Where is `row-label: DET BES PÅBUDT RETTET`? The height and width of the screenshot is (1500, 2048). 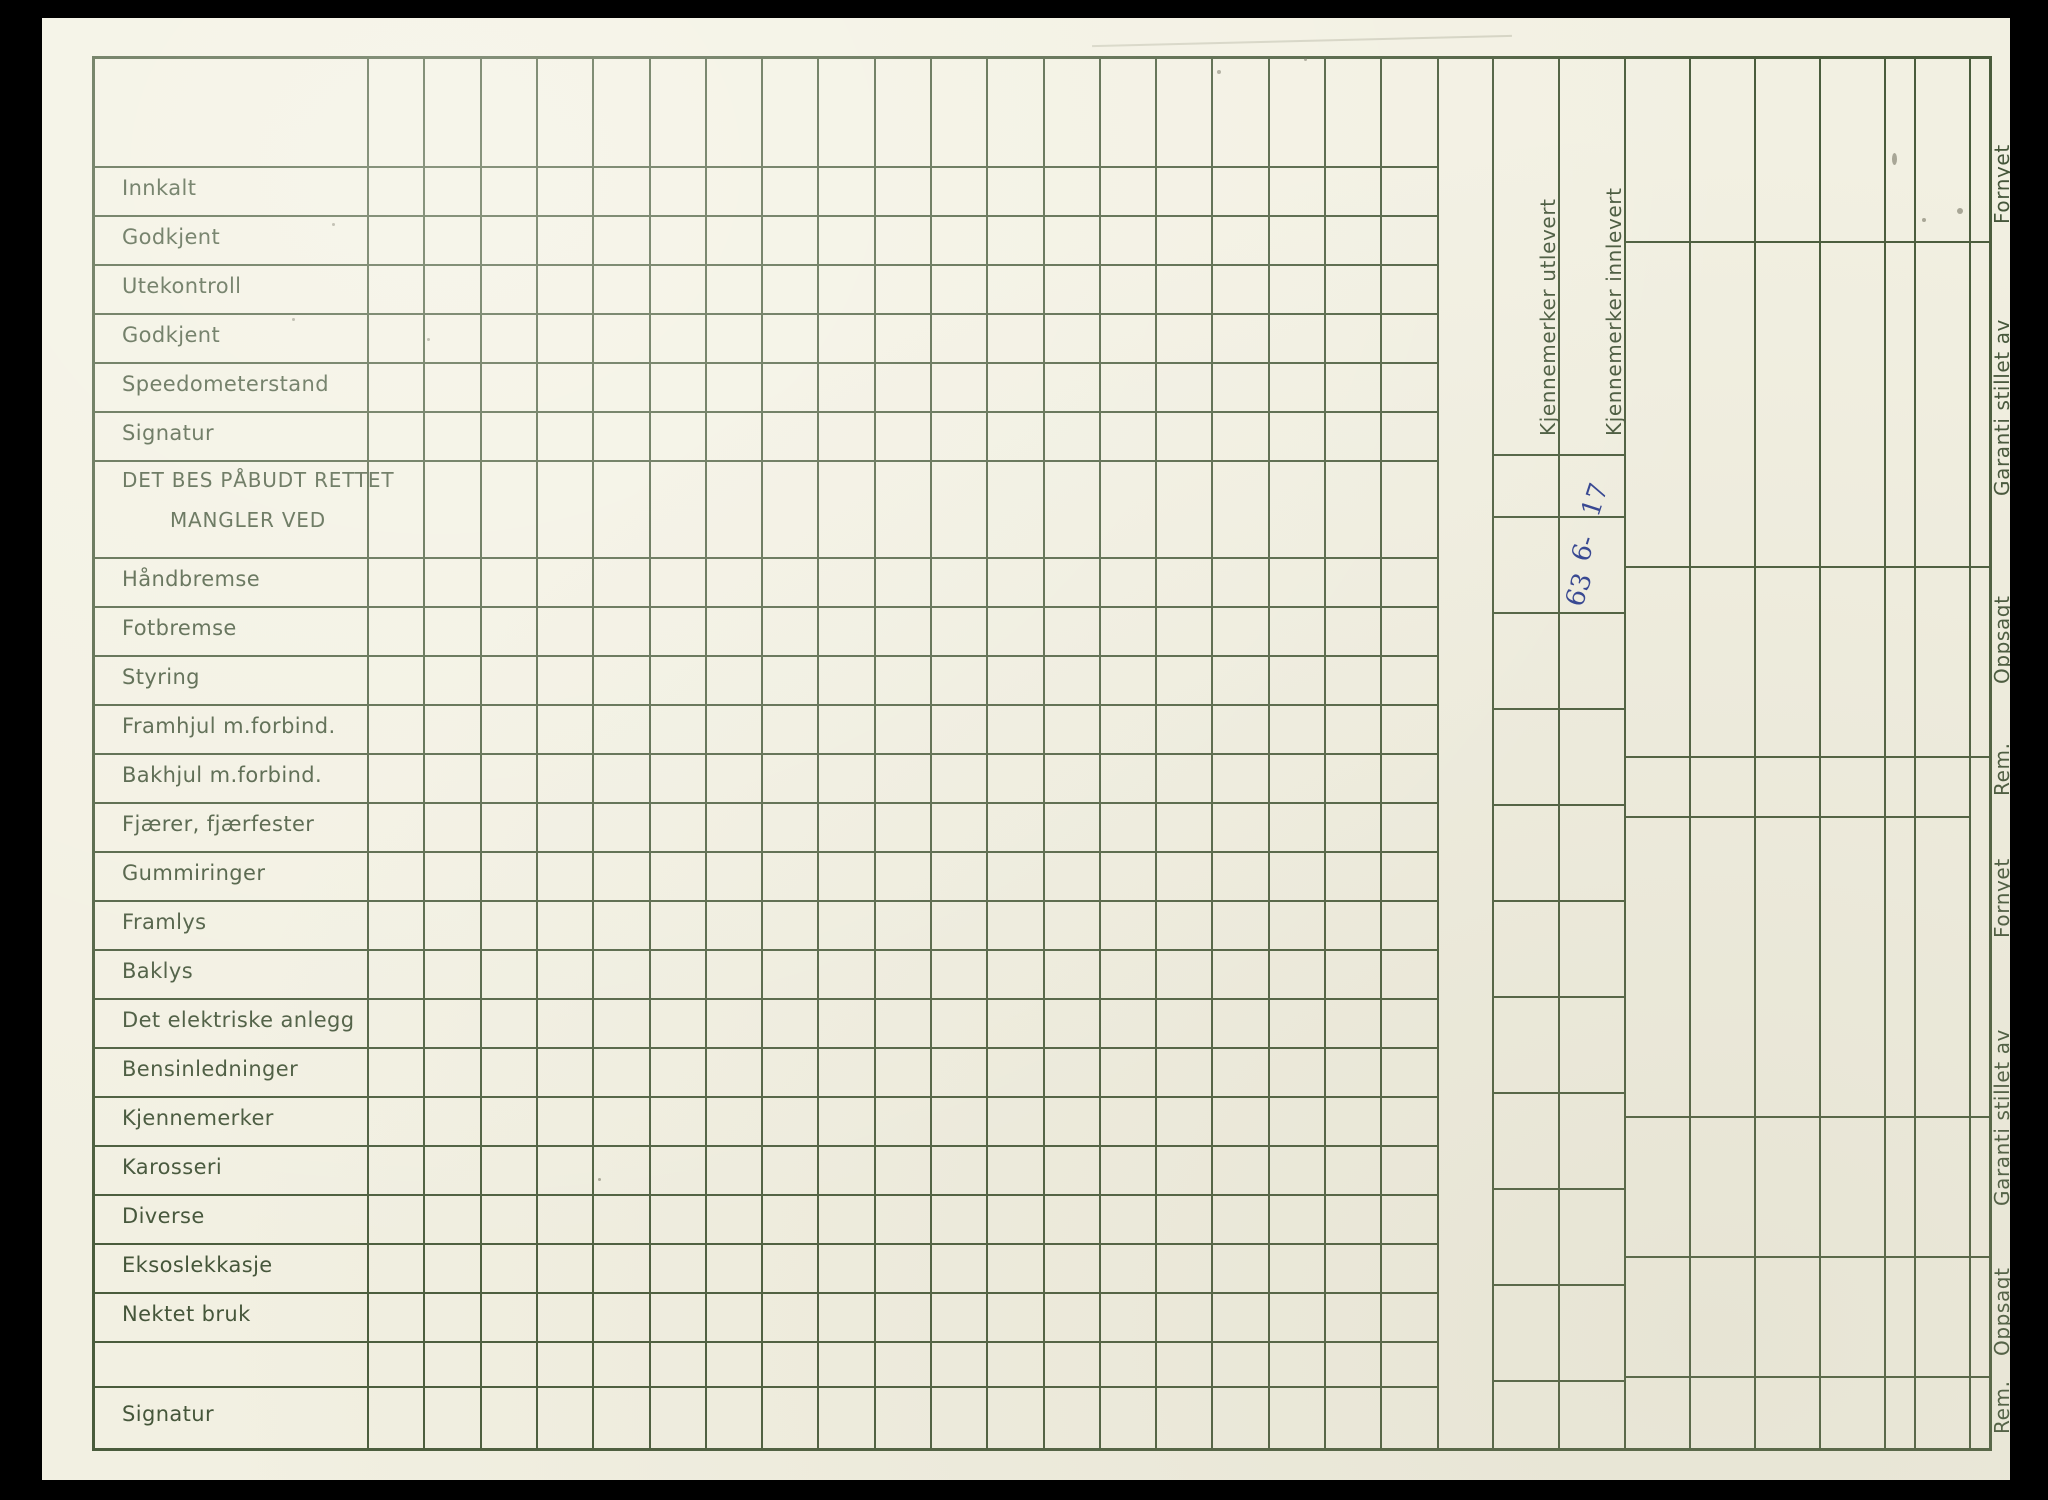 row-label: DET BES PÅBUDT RETTET is located at coordinates (258, 480).